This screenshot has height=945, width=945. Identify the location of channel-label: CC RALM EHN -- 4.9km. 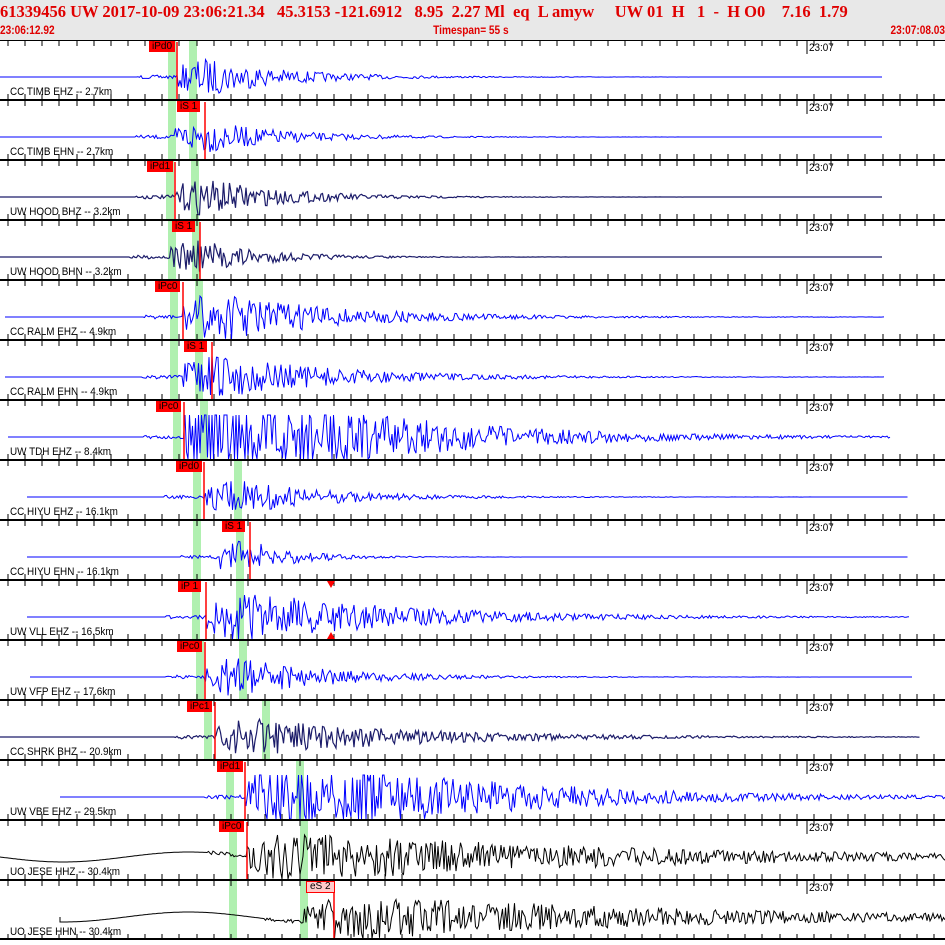
(64, 392).